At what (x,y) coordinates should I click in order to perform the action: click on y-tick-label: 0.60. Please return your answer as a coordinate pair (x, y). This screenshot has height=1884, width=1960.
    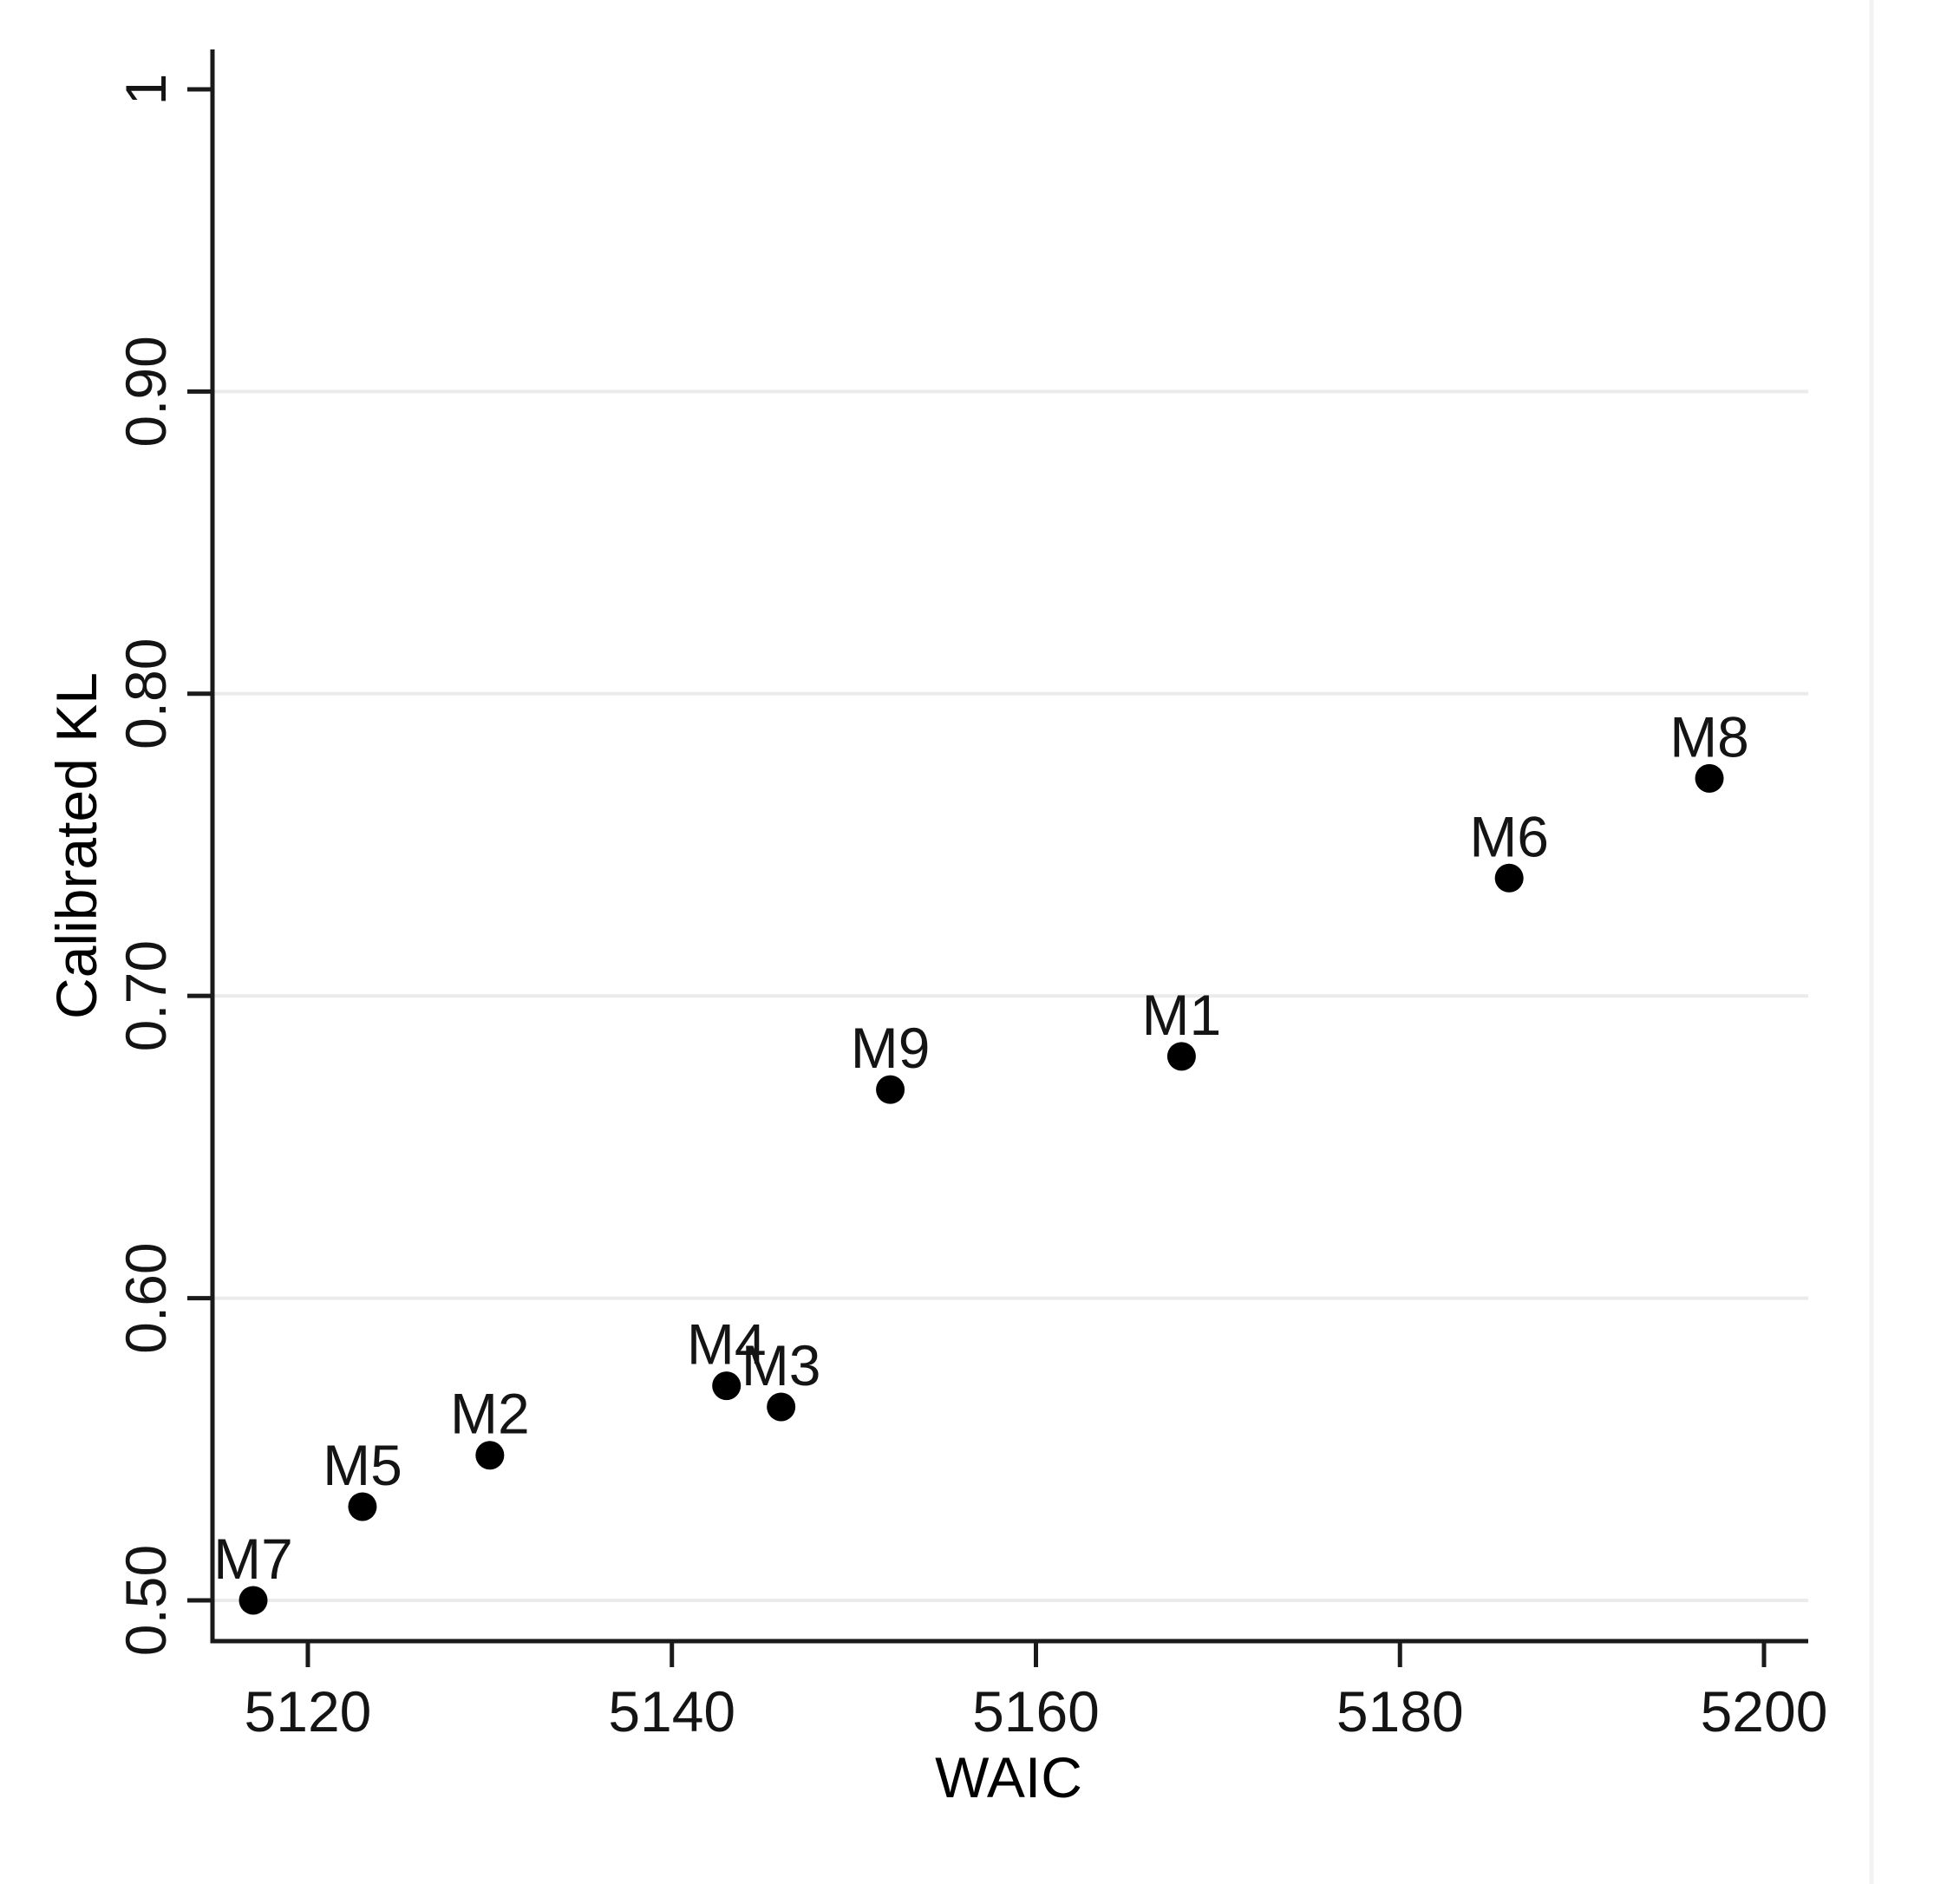
    Looking at the image, I should click on (146, 1297).